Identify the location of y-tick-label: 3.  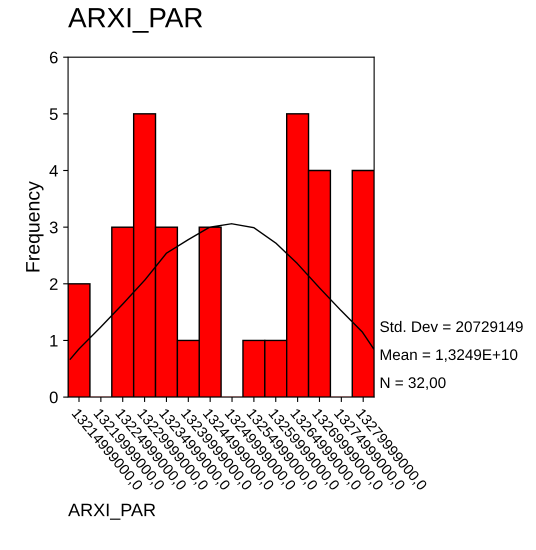
(54, 228).